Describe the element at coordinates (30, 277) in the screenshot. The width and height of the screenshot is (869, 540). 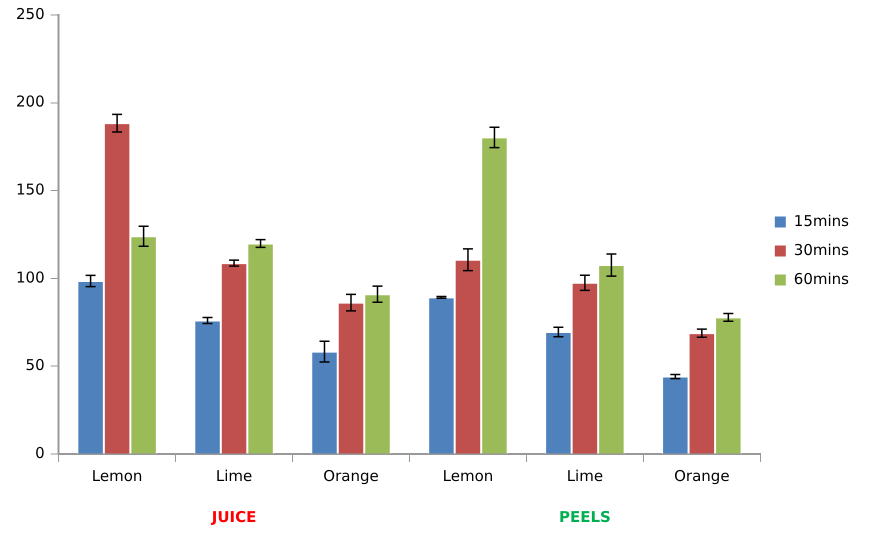
I see `y-tick-label: 100` at that location.